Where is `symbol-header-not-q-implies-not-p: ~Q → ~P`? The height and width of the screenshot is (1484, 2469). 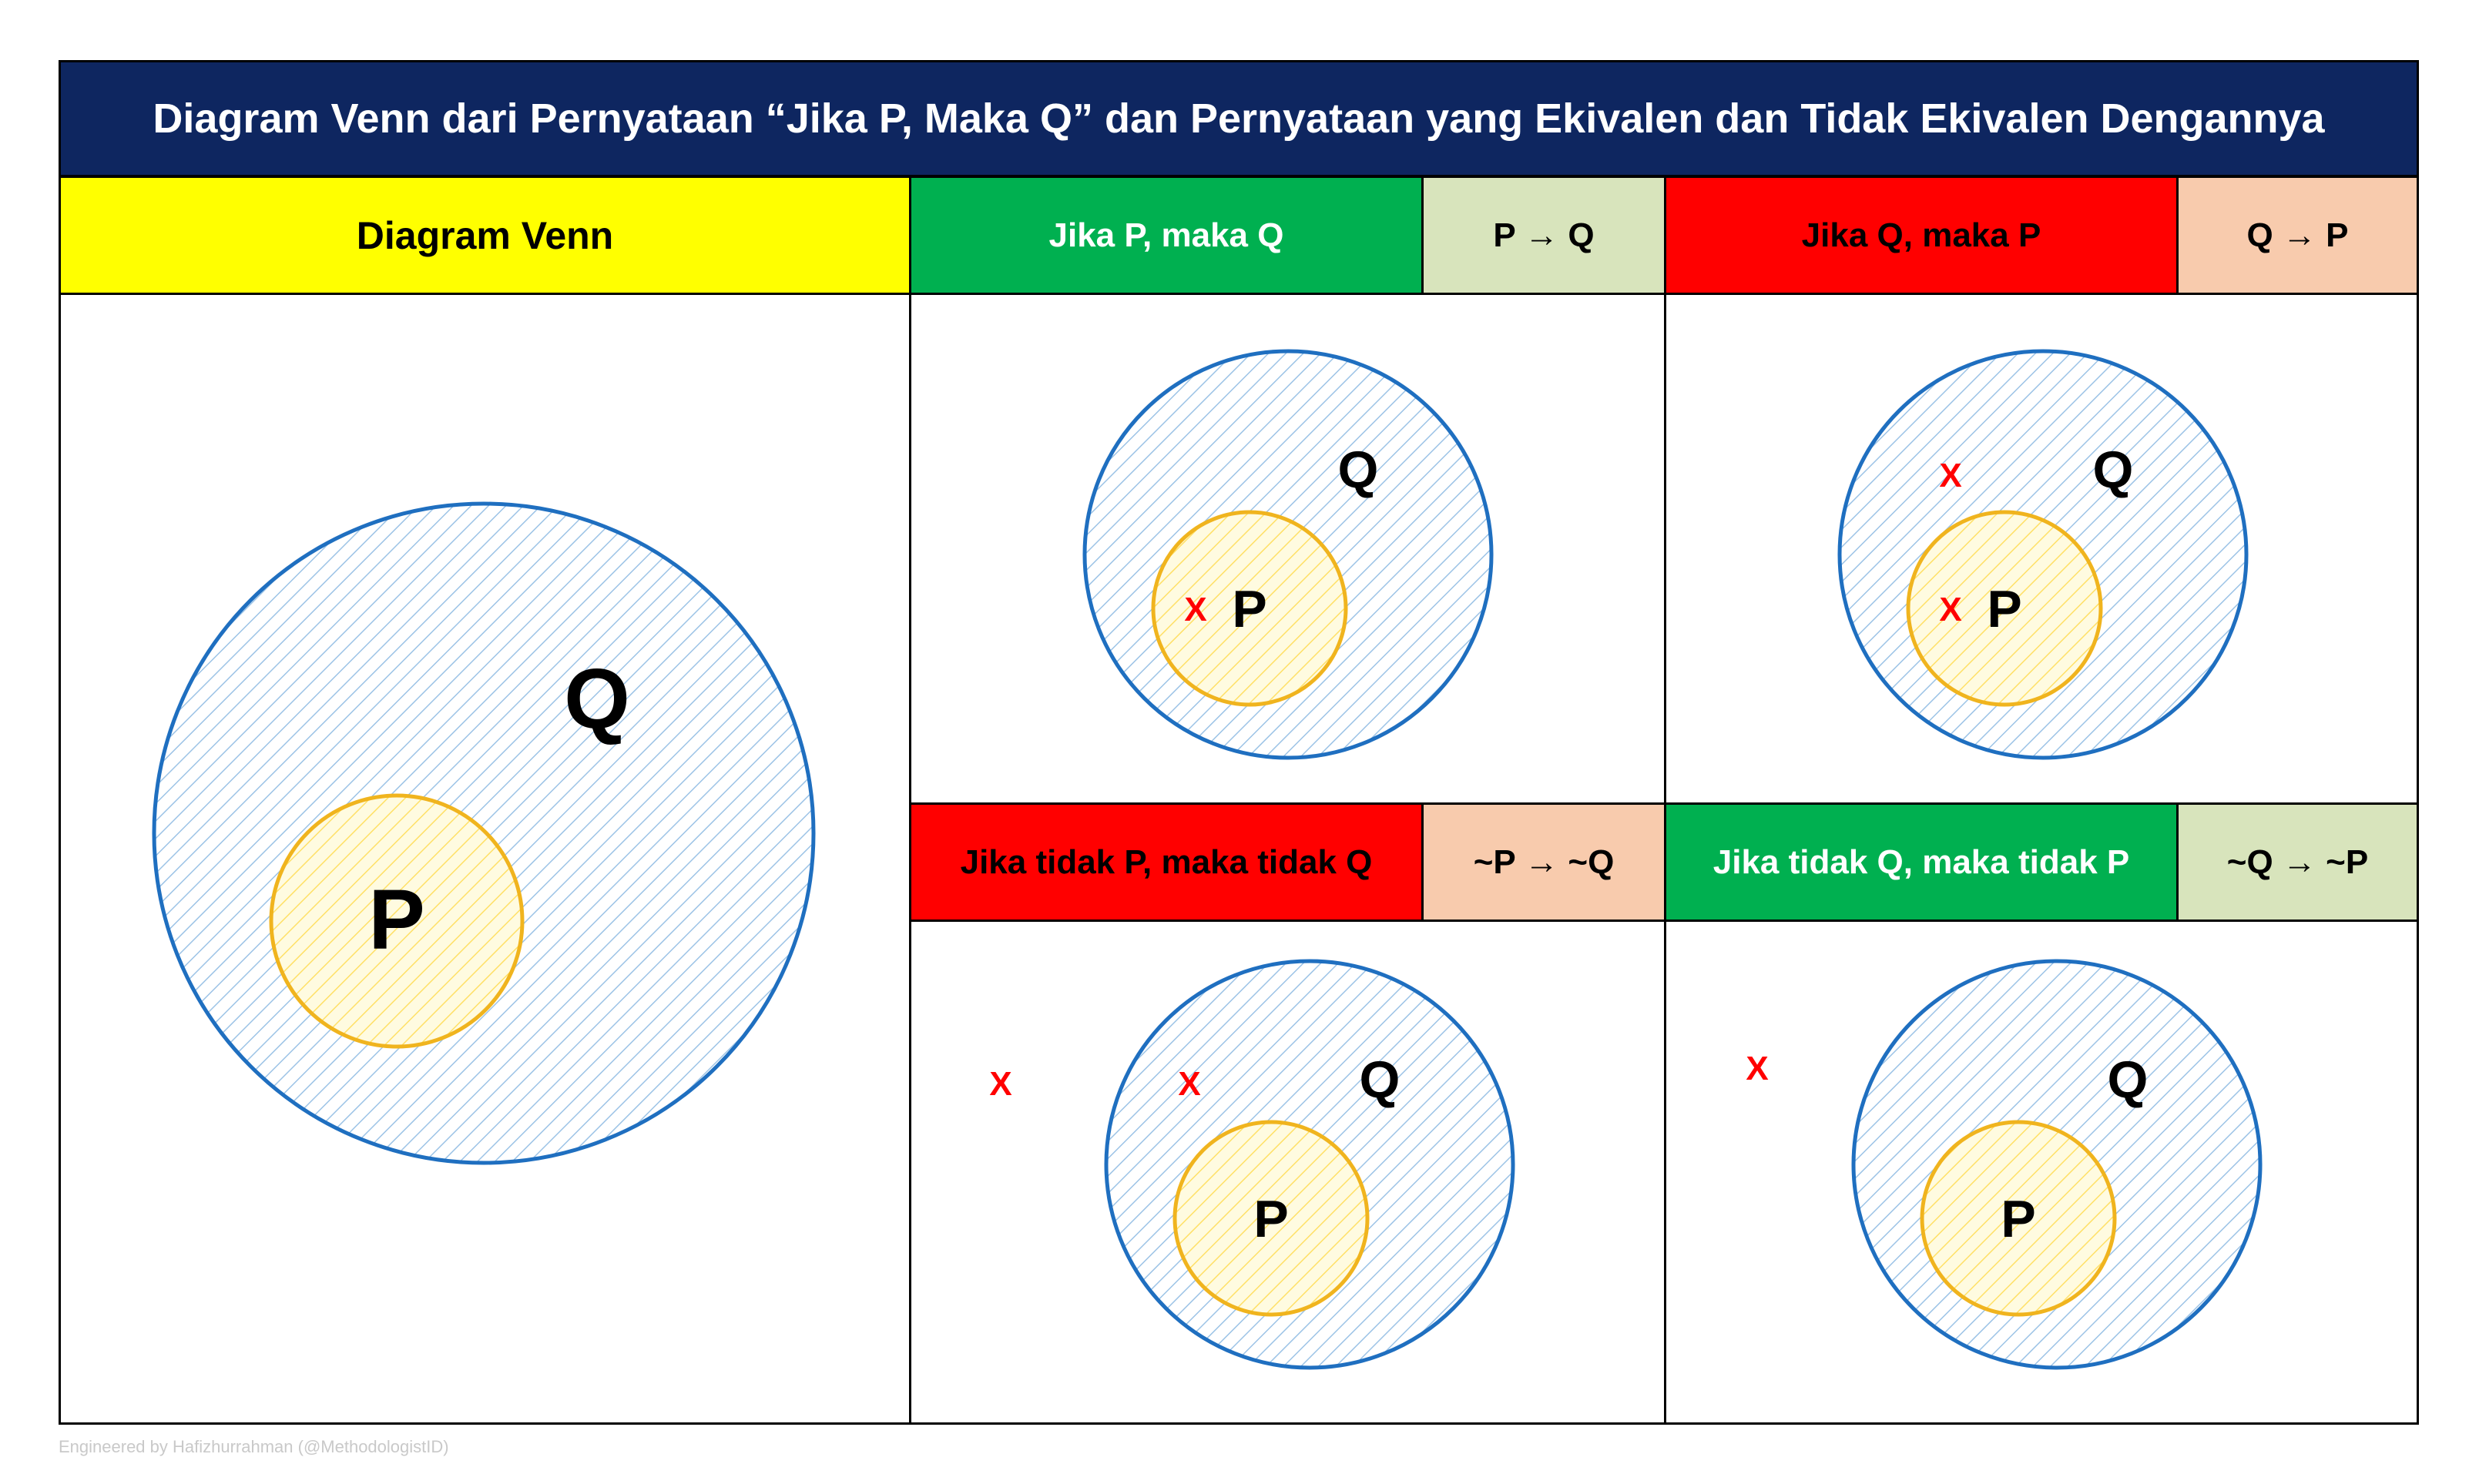 symbol-header-not-q-implies-not-p: ~Q → ~P is located at coordinates (2298, 862).